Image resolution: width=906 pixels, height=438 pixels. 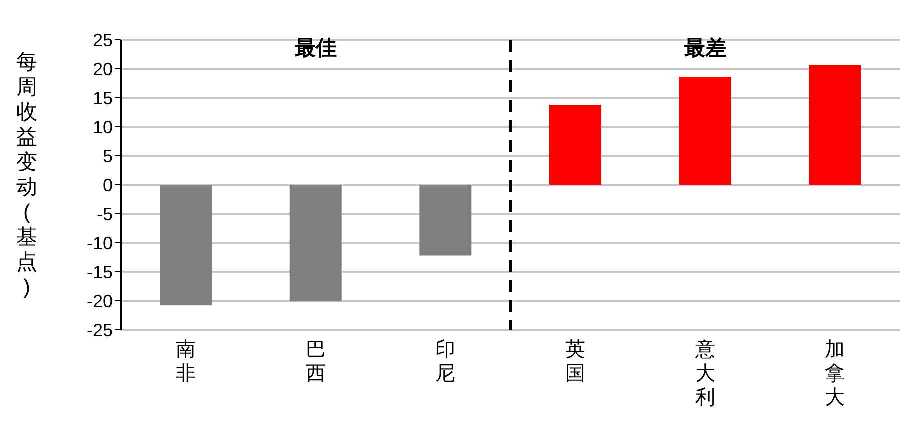 What do you see at coordinates (107, 156) in the screenshot?
I see `y-tick-label: 5` at bounding box center [107, 156].